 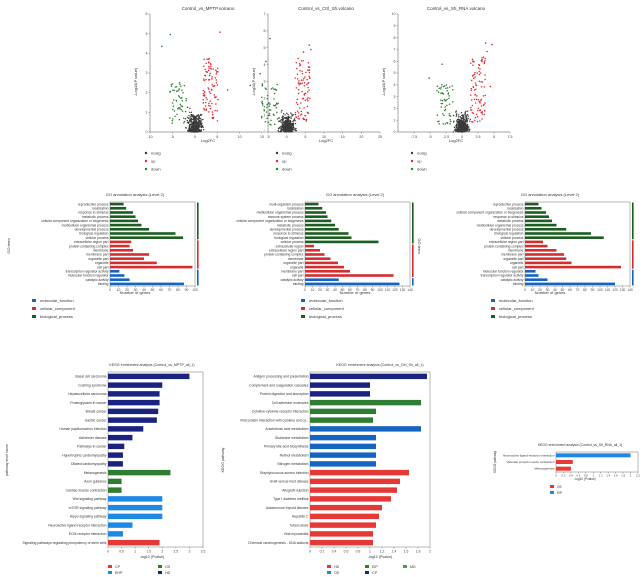 I want to click on x-tick-label: 1, so click(x=593, y=476).